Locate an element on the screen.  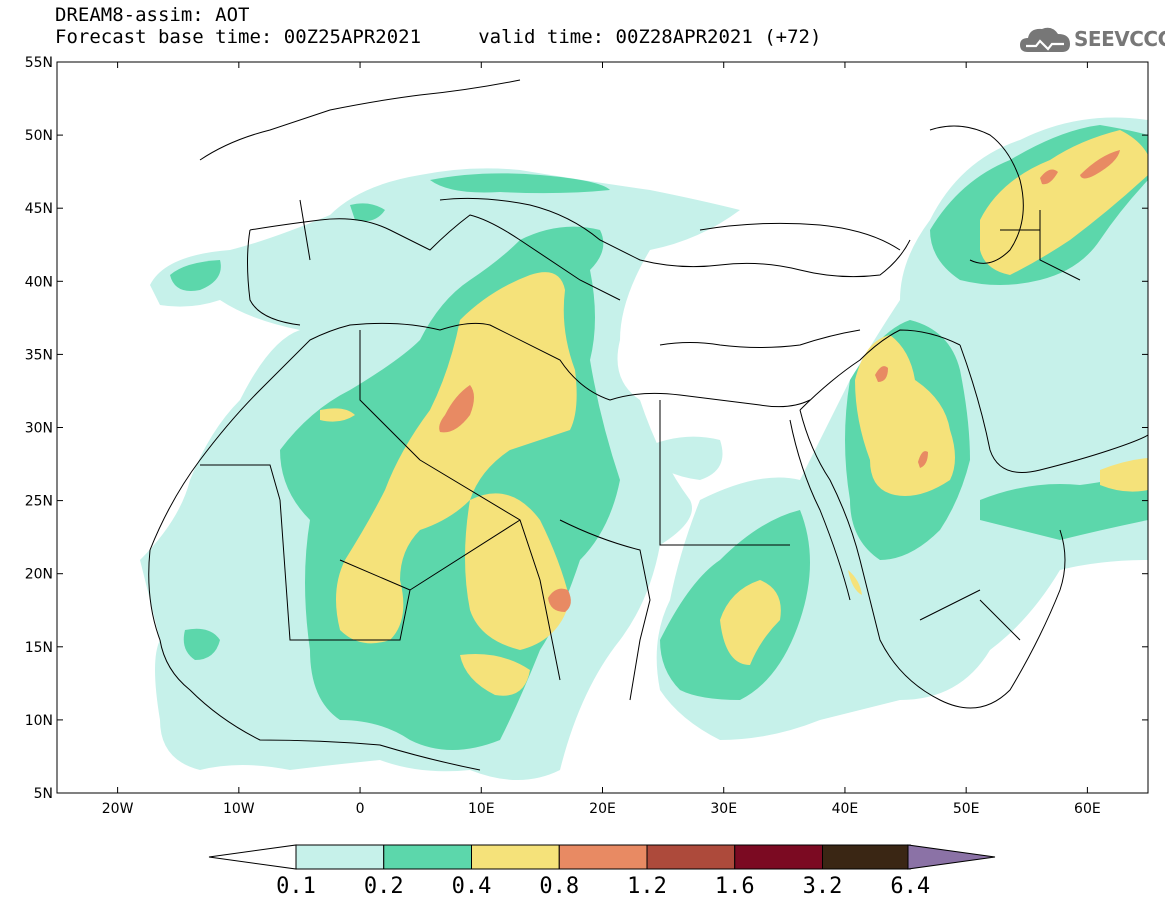
colorbar-labels: 0.1 0.2 0.4 0.8 1.2 1.6 3.2 6.4 is located at coordinates (603, 886).